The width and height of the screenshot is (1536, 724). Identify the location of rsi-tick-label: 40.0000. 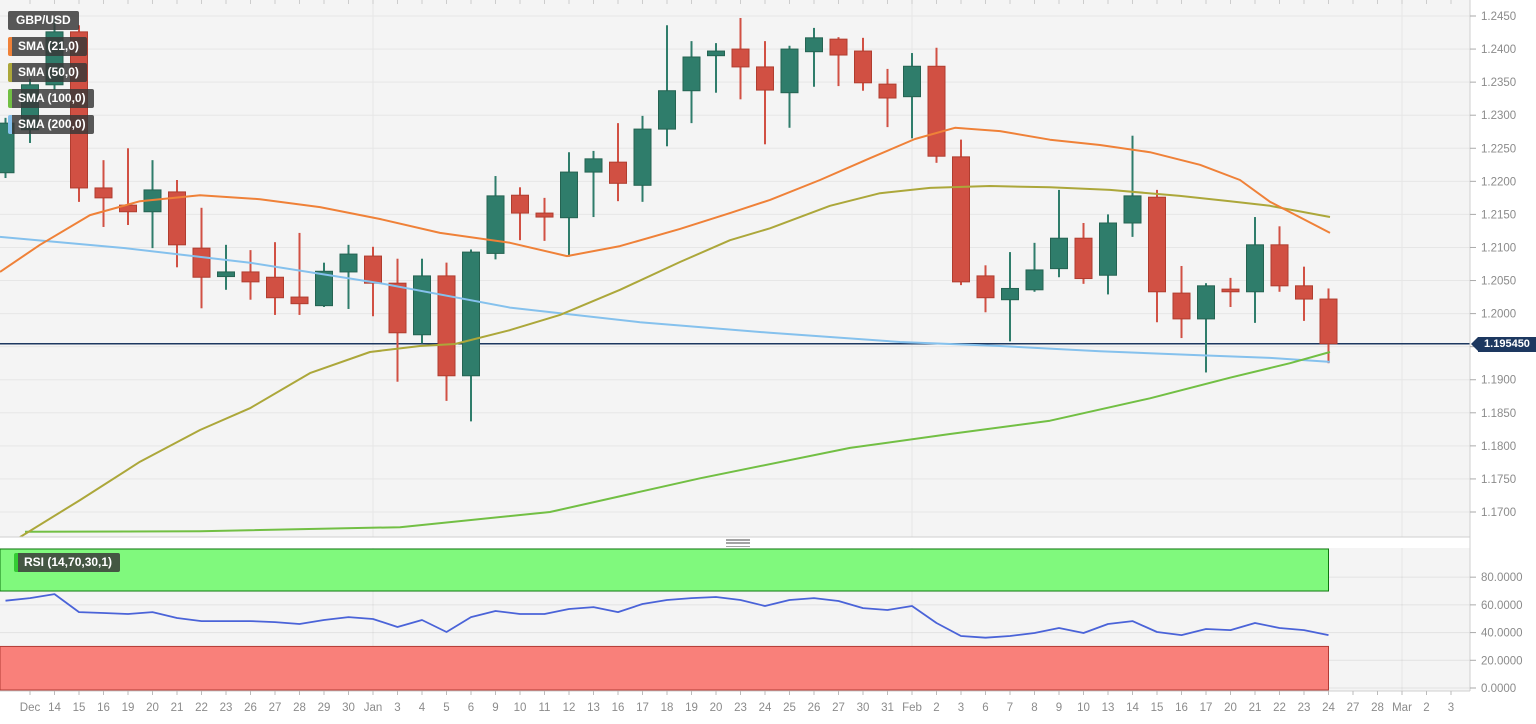
(1502, 634).